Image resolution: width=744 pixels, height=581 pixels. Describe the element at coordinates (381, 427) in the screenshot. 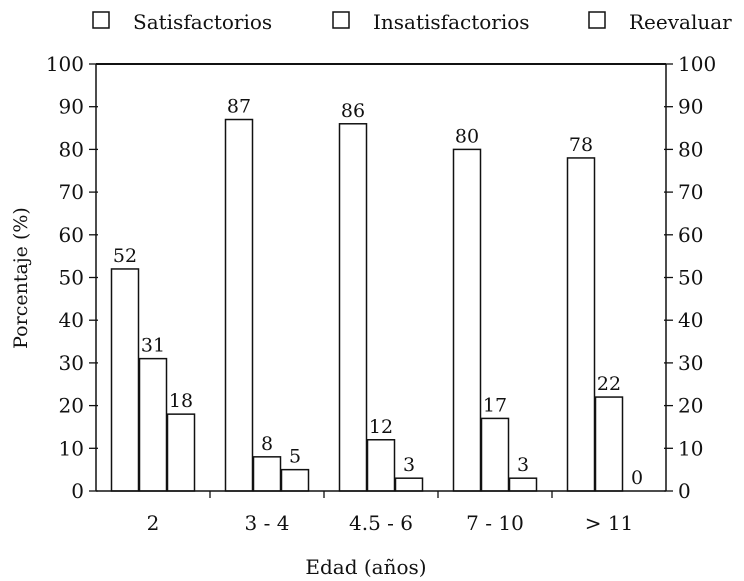

I see `data-label: 12` at that location.